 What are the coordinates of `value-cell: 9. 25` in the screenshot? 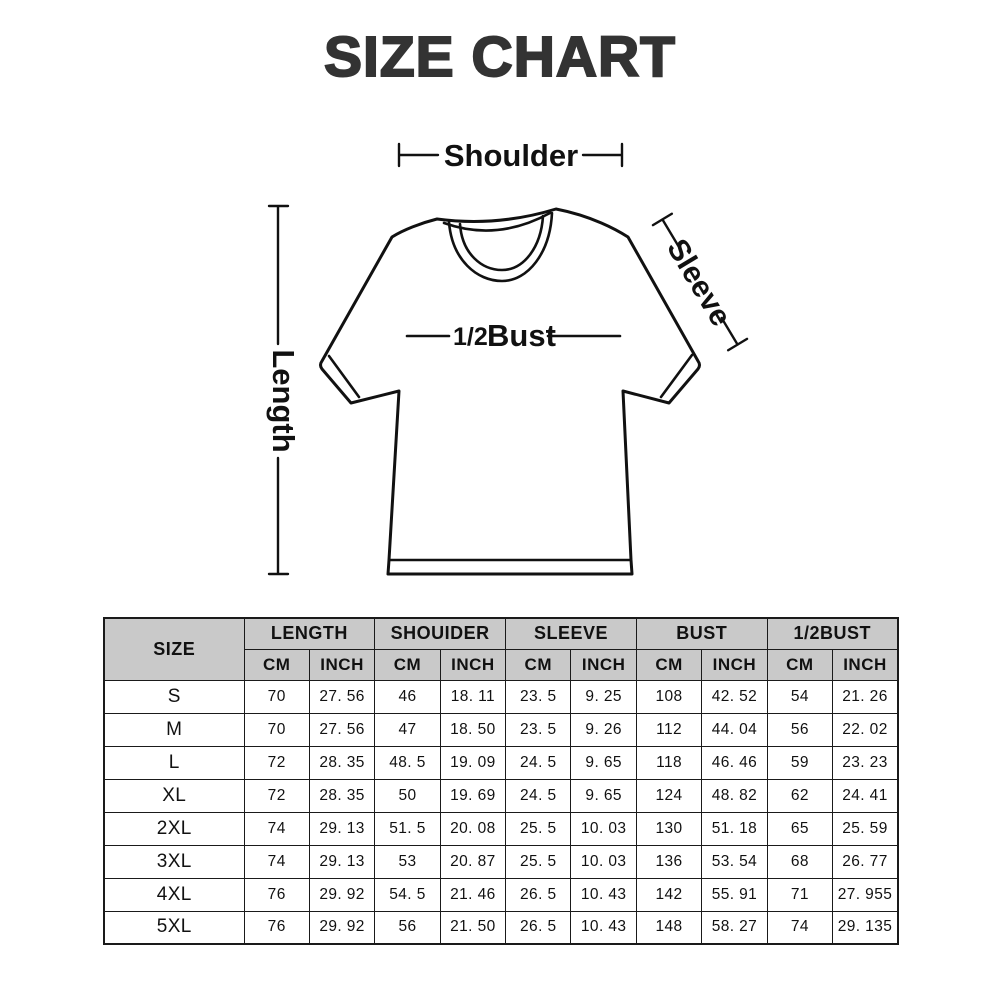 It's located at (603, 696).